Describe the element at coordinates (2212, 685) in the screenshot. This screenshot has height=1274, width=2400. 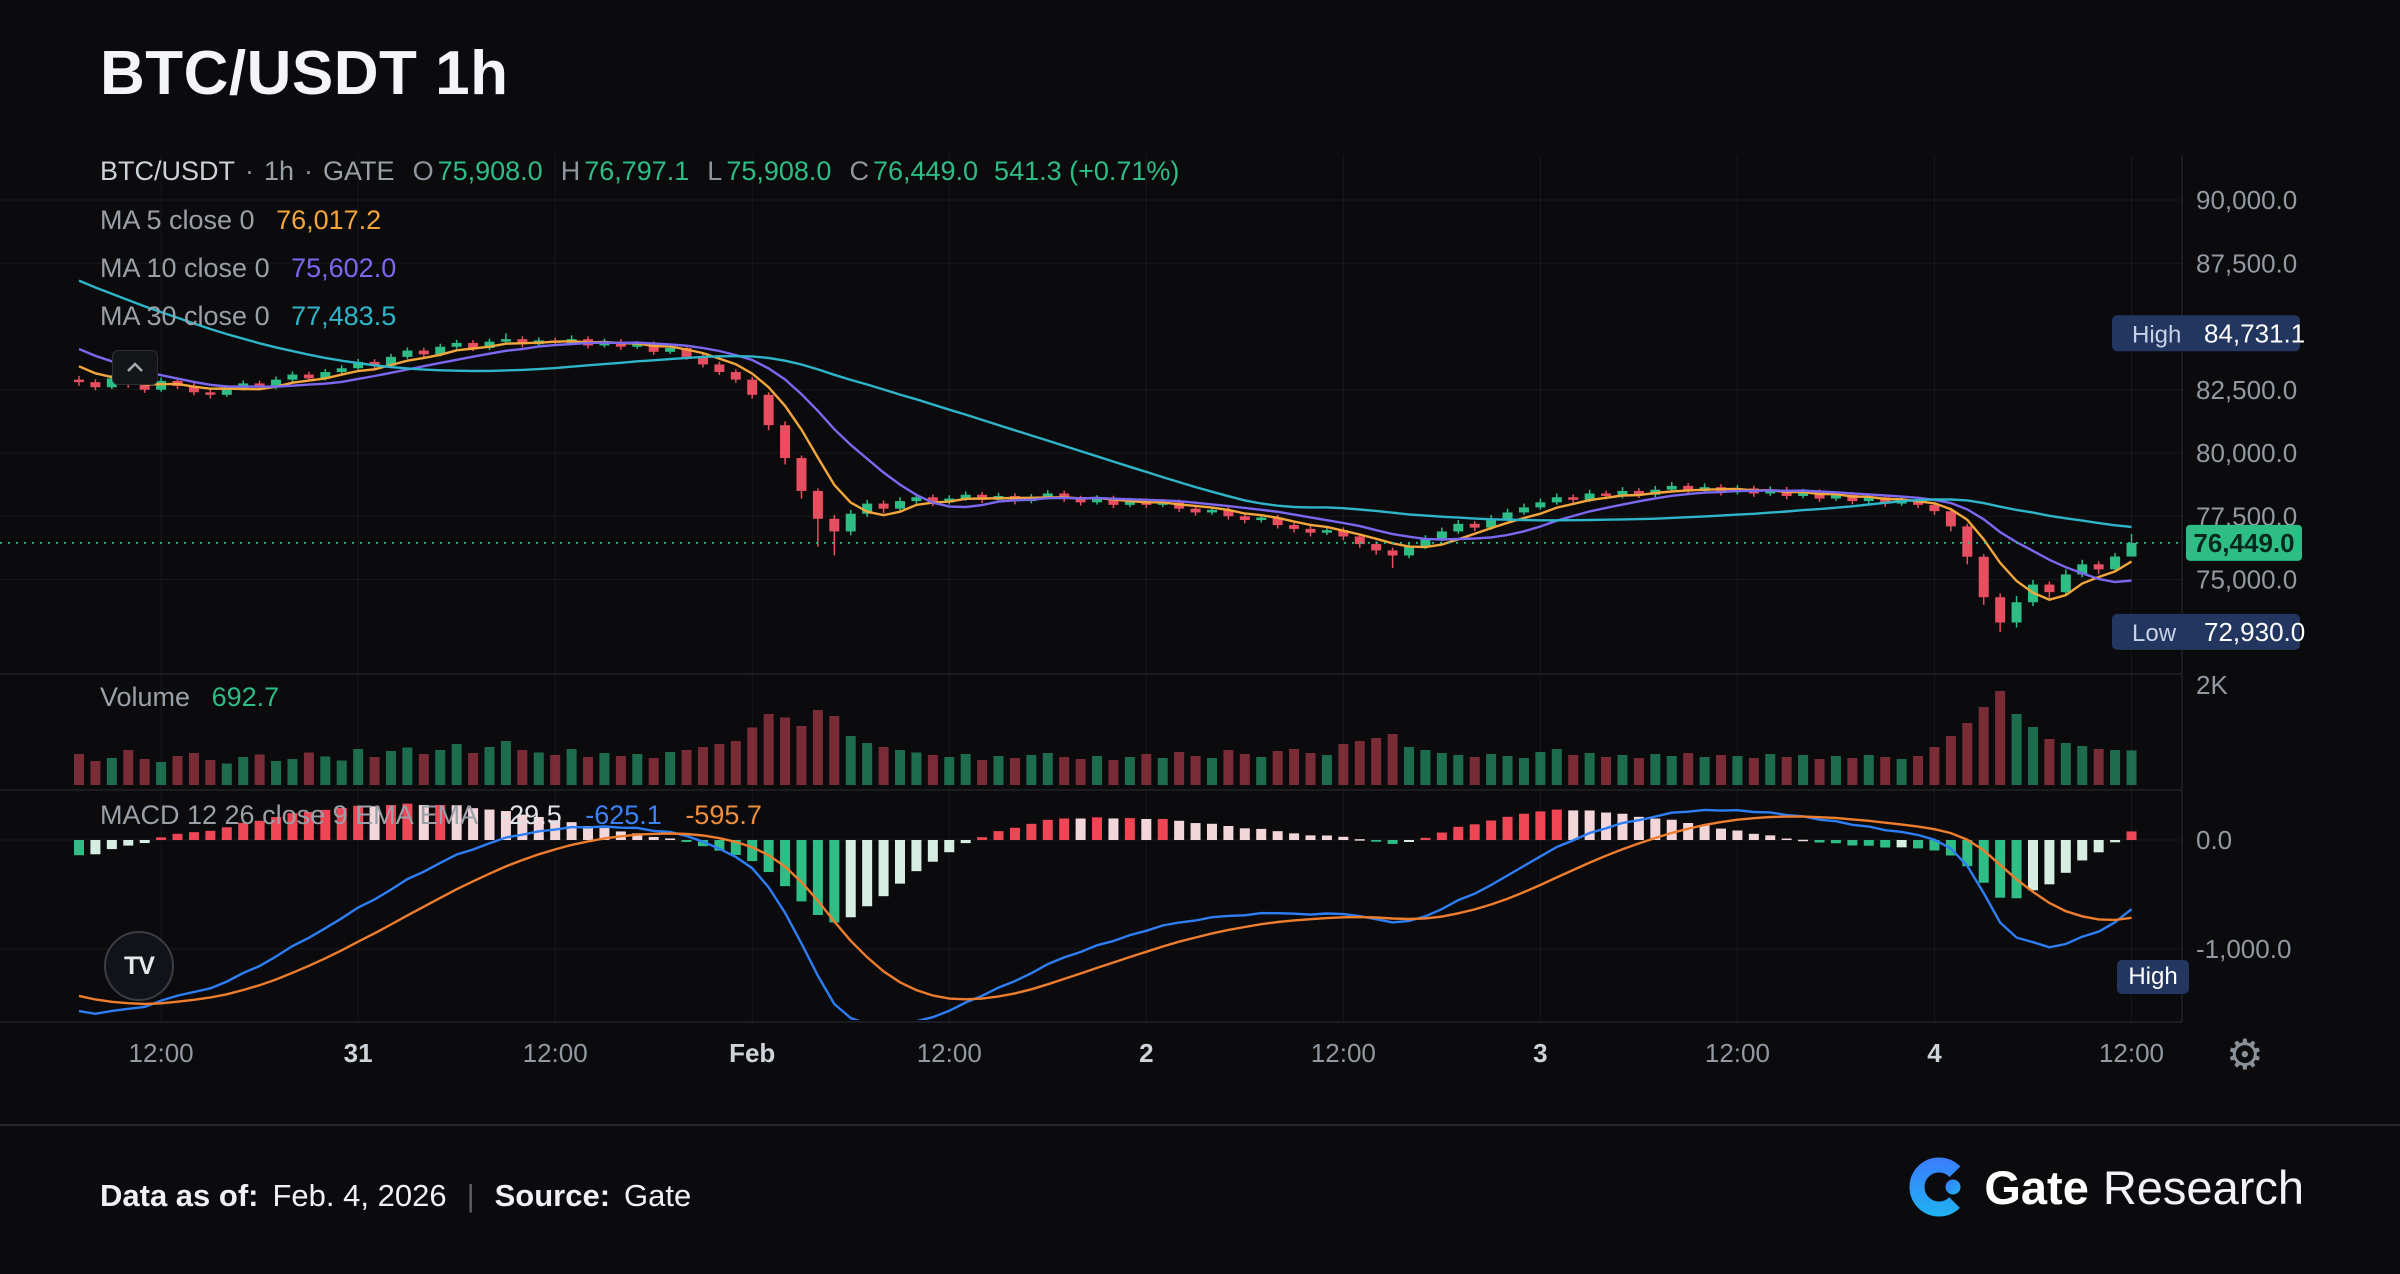
I see `svg-text: 2K` at that location.